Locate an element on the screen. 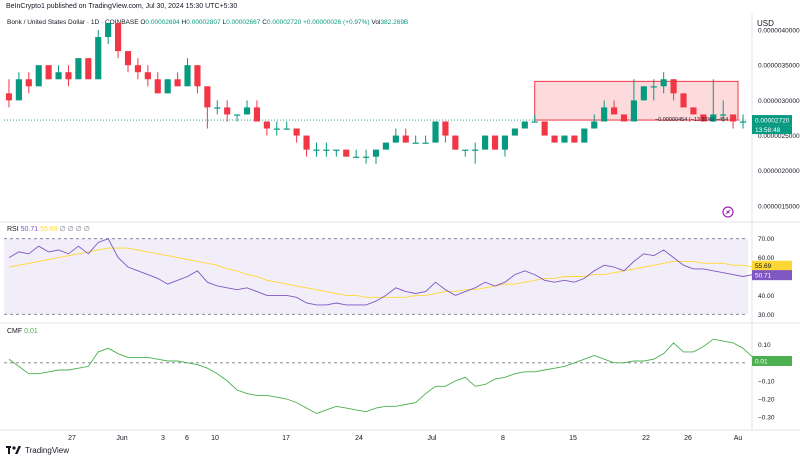  rsi-ma-badge-bg is located at coordinates (772, 265).